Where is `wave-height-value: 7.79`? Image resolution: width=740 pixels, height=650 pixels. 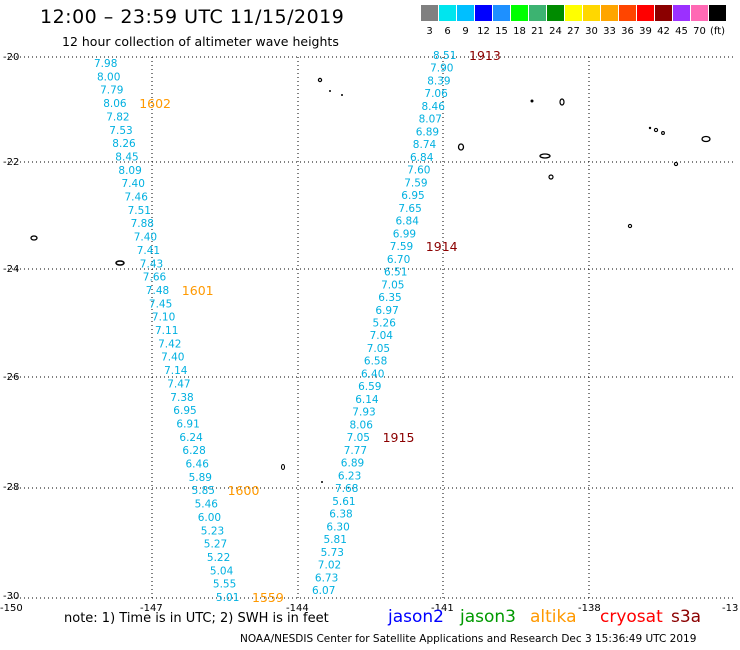
wave-height-value: 7.79 is located at coordinates (111, 91).